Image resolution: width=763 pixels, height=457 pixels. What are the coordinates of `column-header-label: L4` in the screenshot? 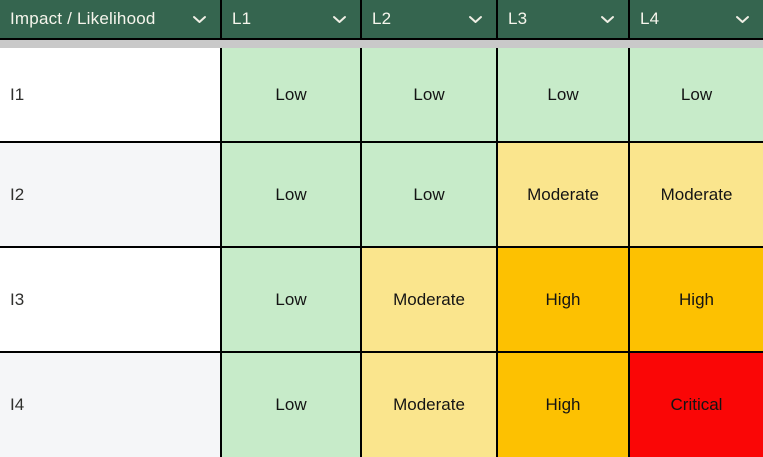 It's located at (650, 18).